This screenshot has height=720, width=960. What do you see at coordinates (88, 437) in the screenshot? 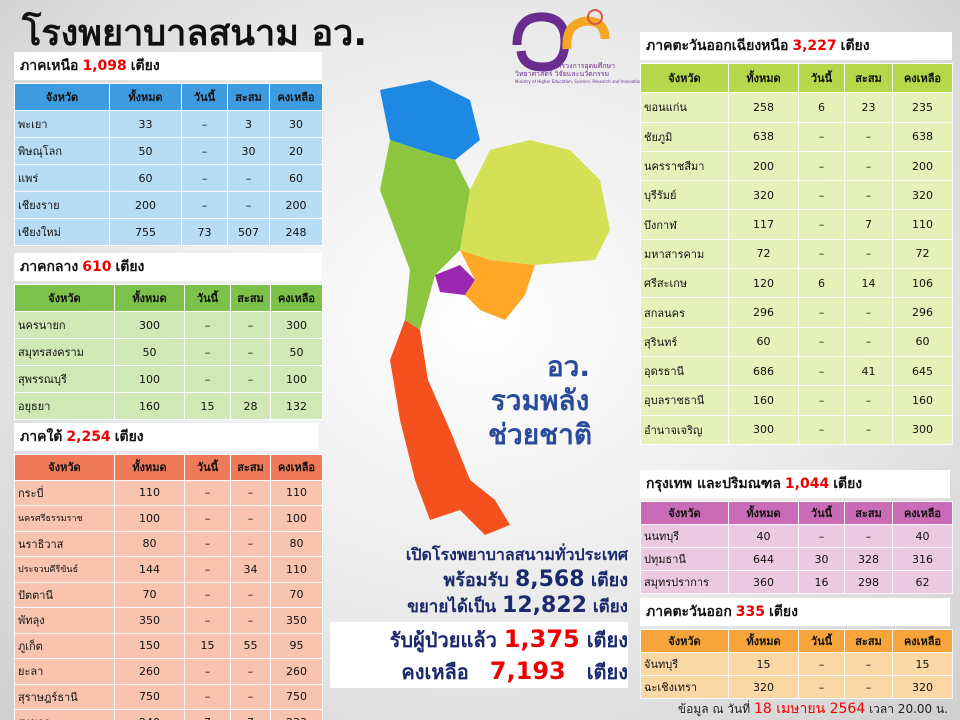
I see `region-count: 2,254` at bounding box center [88, 437].